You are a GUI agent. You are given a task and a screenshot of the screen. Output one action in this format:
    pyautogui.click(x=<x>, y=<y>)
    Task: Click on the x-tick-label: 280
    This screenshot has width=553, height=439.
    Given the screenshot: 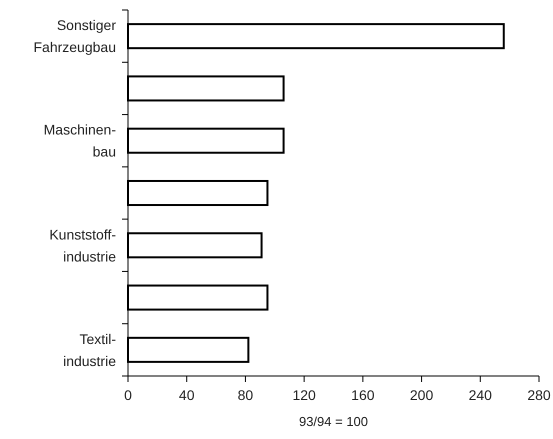 What is the action you would take?
    pyautogui.click(x=539, y=395)
    